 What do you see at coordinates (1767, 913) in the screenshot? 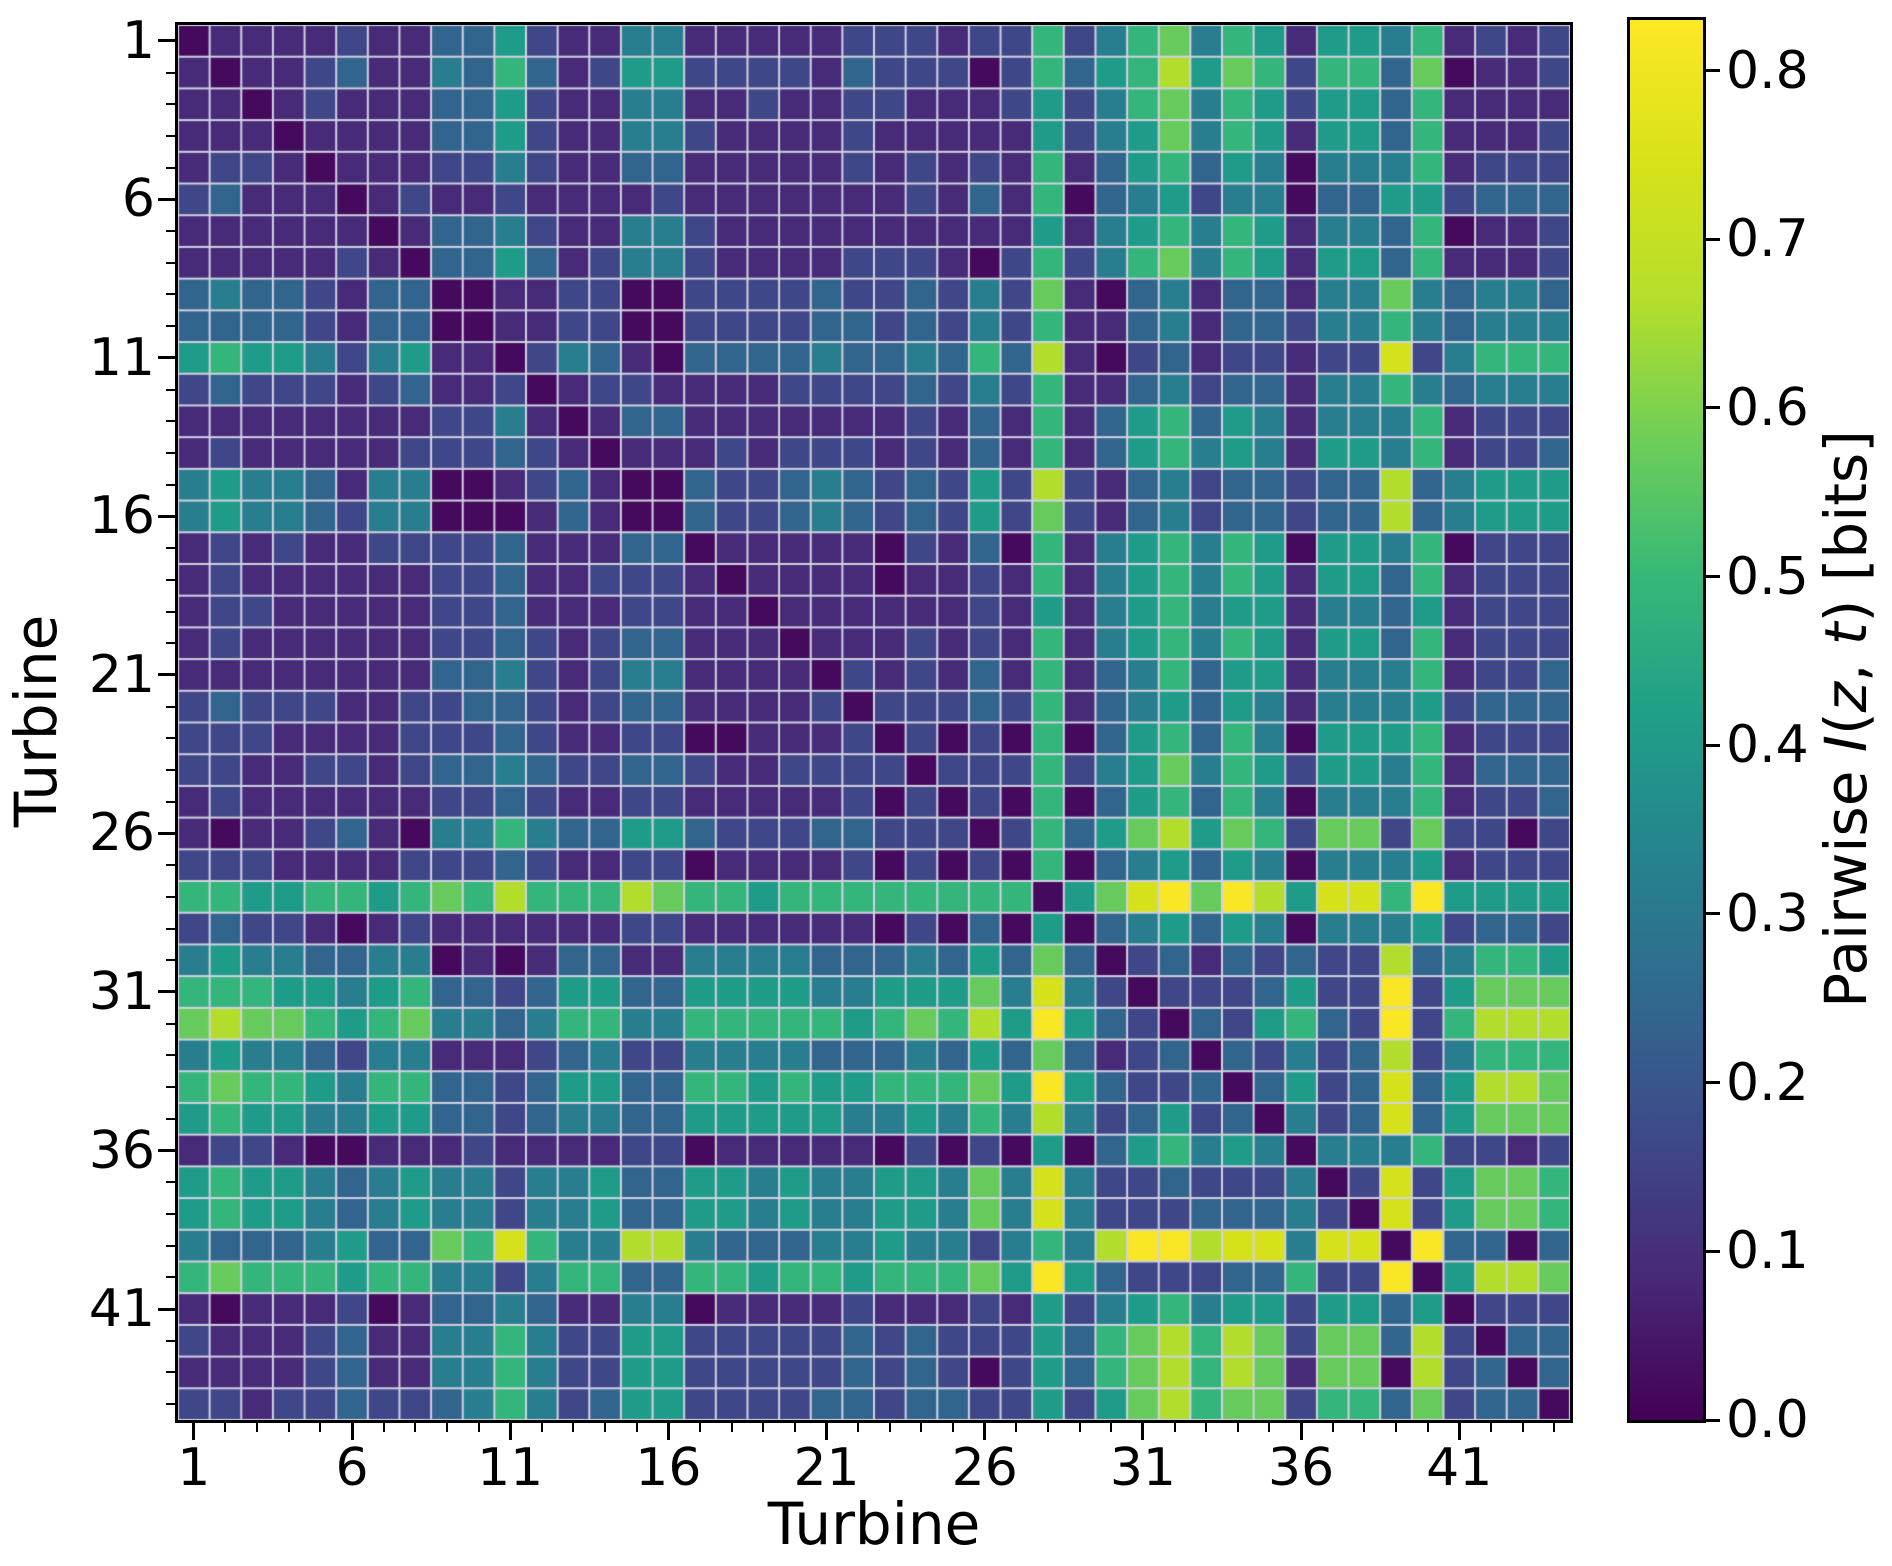
I see `colorbar-tick-label: 0.3` at bounding box center [1767, 913].